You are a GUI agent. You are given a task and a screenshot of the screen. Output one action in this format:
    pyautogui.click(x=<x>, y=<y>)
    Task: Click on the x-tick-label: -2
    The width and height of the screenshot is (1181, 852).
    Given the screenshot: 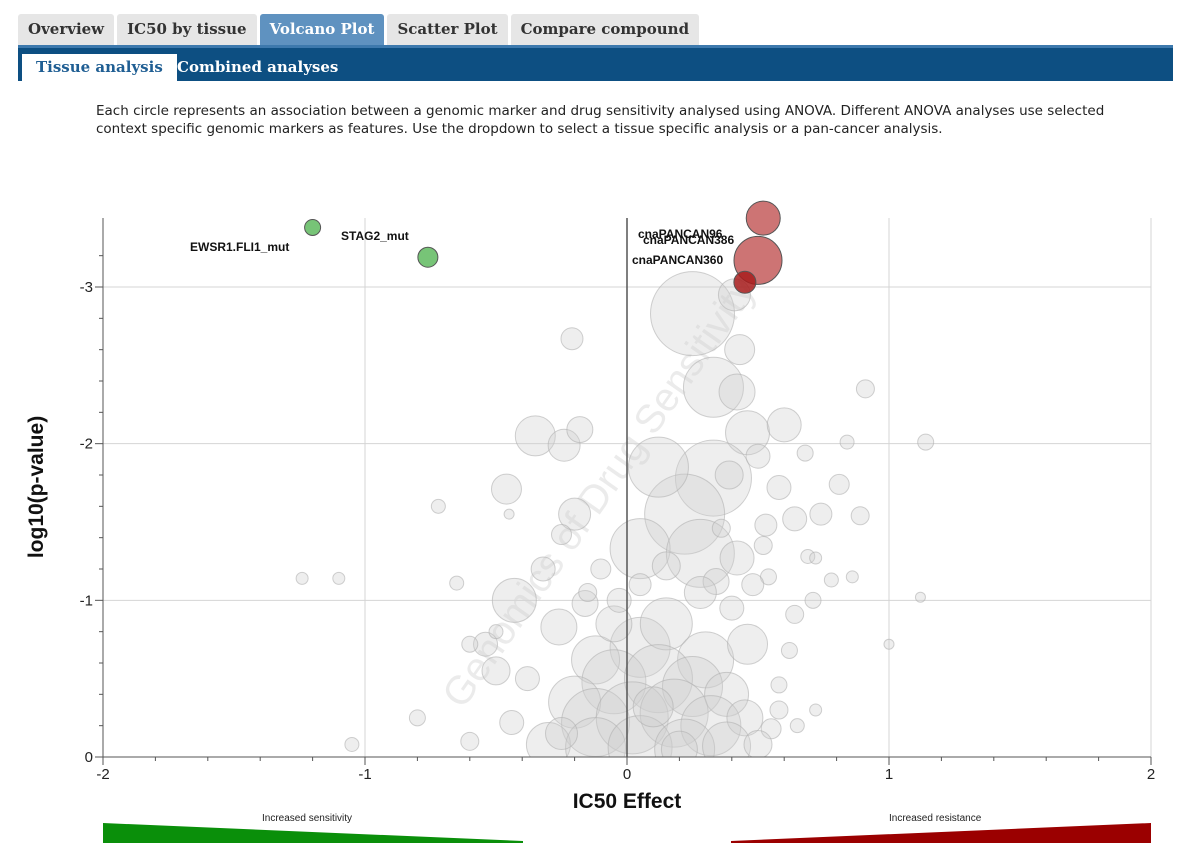 What is the action you would take?
    pyautogui.click(x=102, y=774)
    